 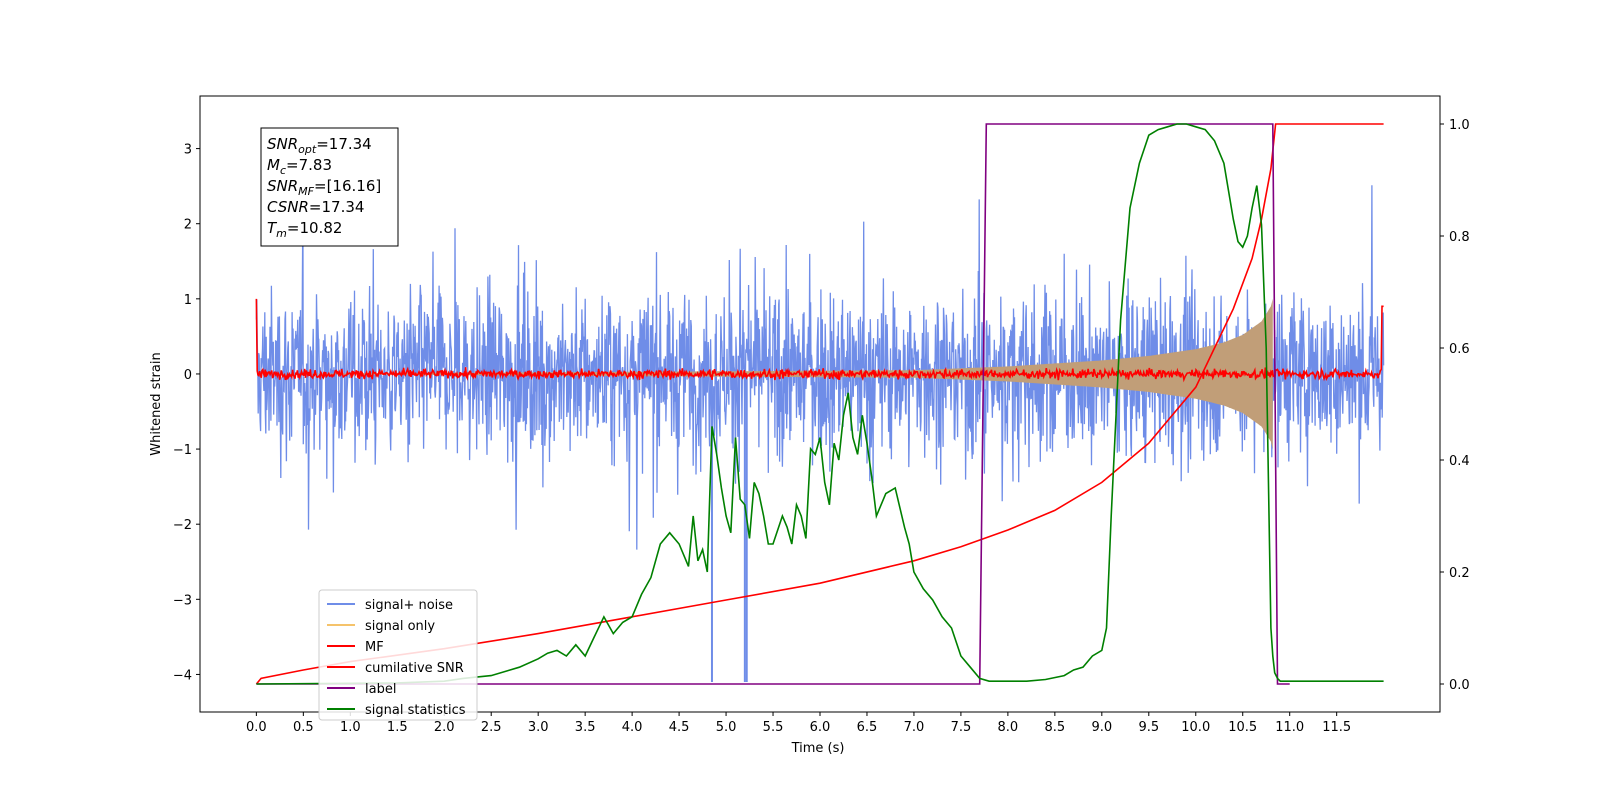 I want to click on y-tick-label: −1, so click(x=182, y=450).